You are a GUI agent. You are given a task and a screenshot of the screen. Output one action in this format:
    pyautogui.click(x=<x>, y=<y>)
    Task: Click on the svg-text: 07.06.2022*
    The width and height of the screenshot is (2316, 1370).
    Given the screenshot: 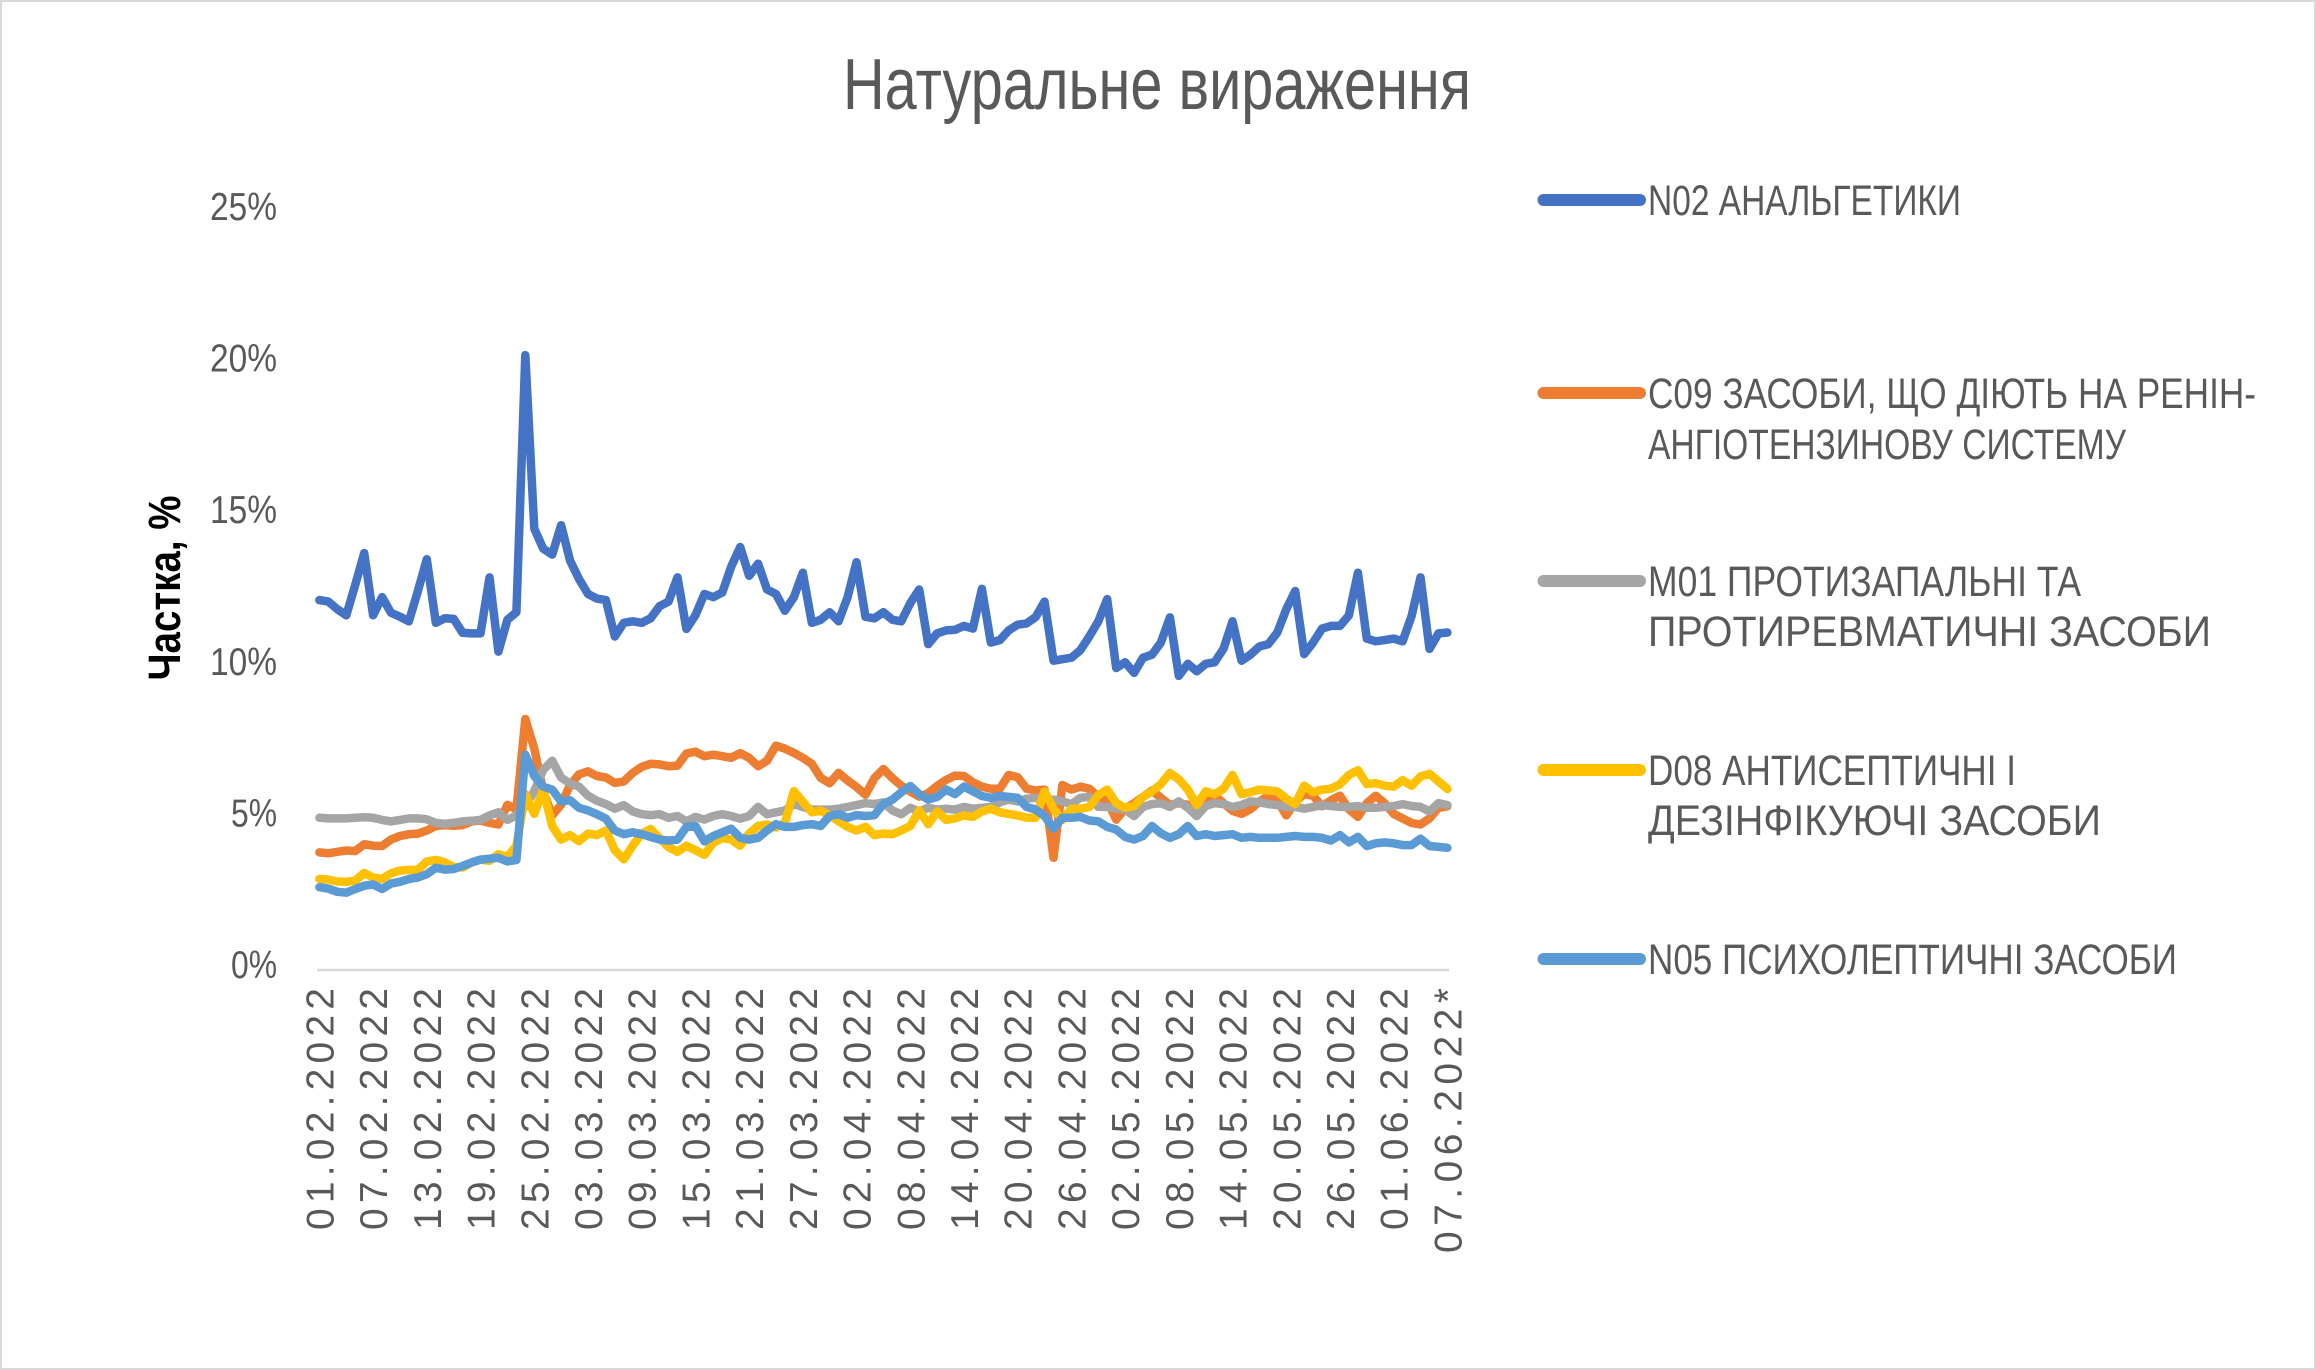 What is the action you would take?
    pyautogui.click(x=1448, y=1120)
    